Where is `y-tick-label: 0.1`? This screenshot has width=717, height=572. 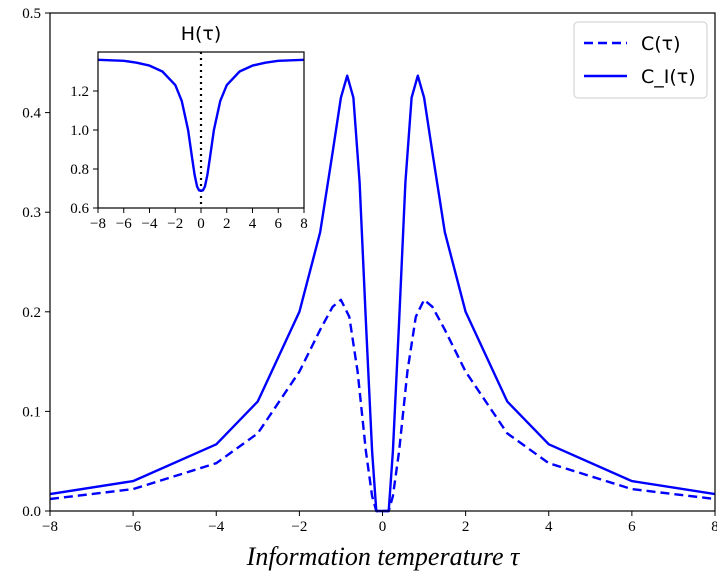
y-tick-label: 0.1 is located at coordinates (31, 412).